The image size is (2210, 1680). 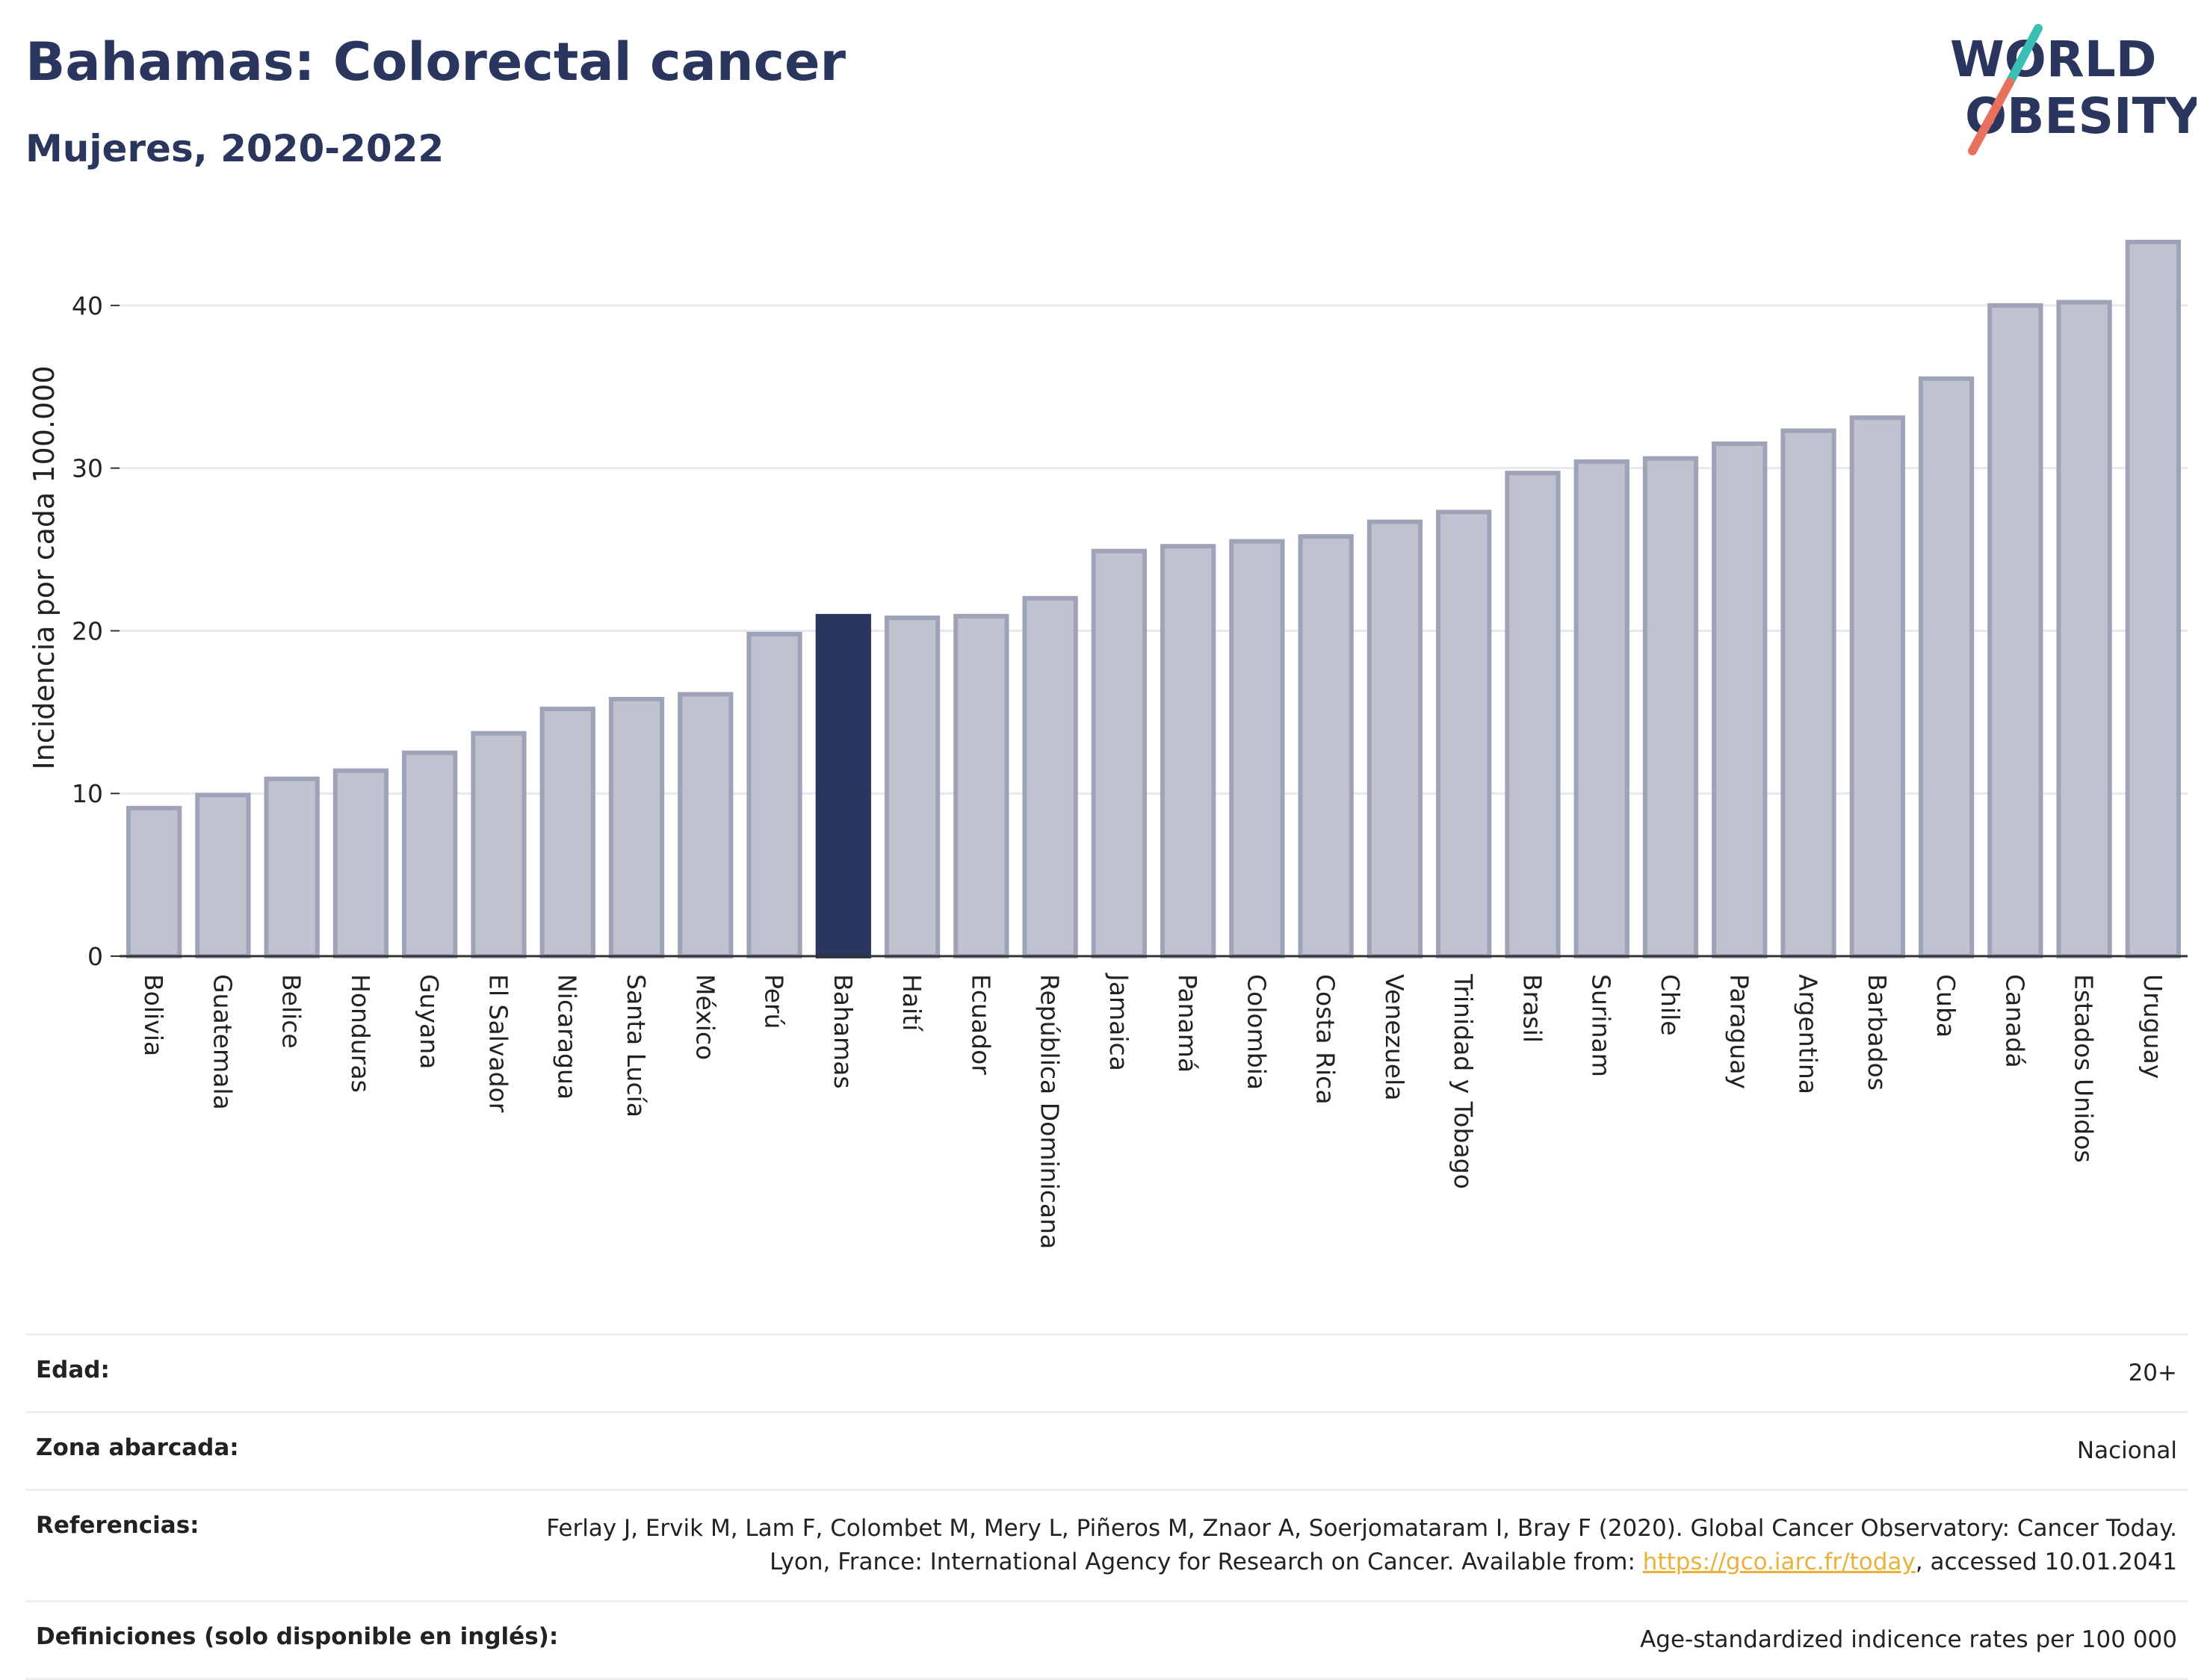 I want to click on y-tick-label: 10, so click(x=87, y=793).